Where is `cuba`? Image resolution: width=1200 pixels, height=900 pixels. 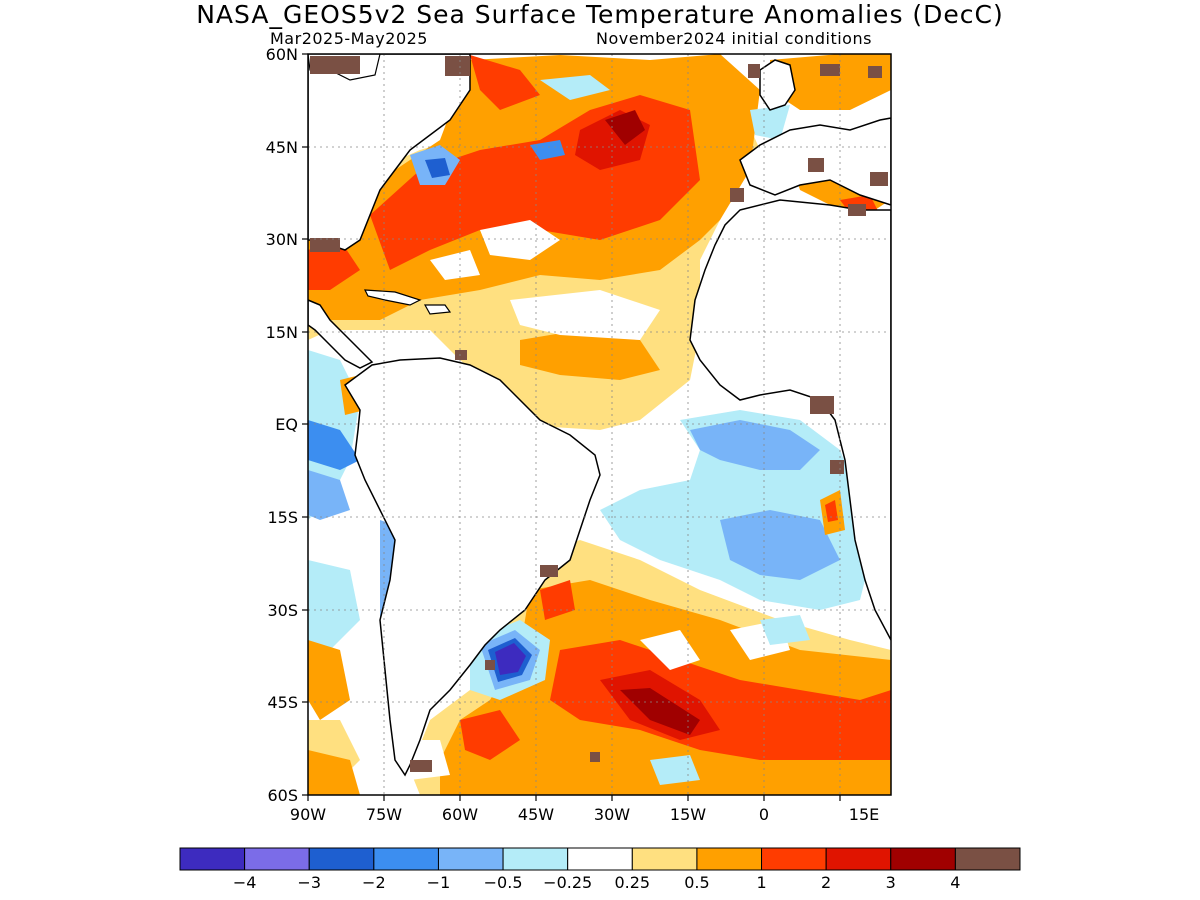
cuba is located at coordinates (392, 297).